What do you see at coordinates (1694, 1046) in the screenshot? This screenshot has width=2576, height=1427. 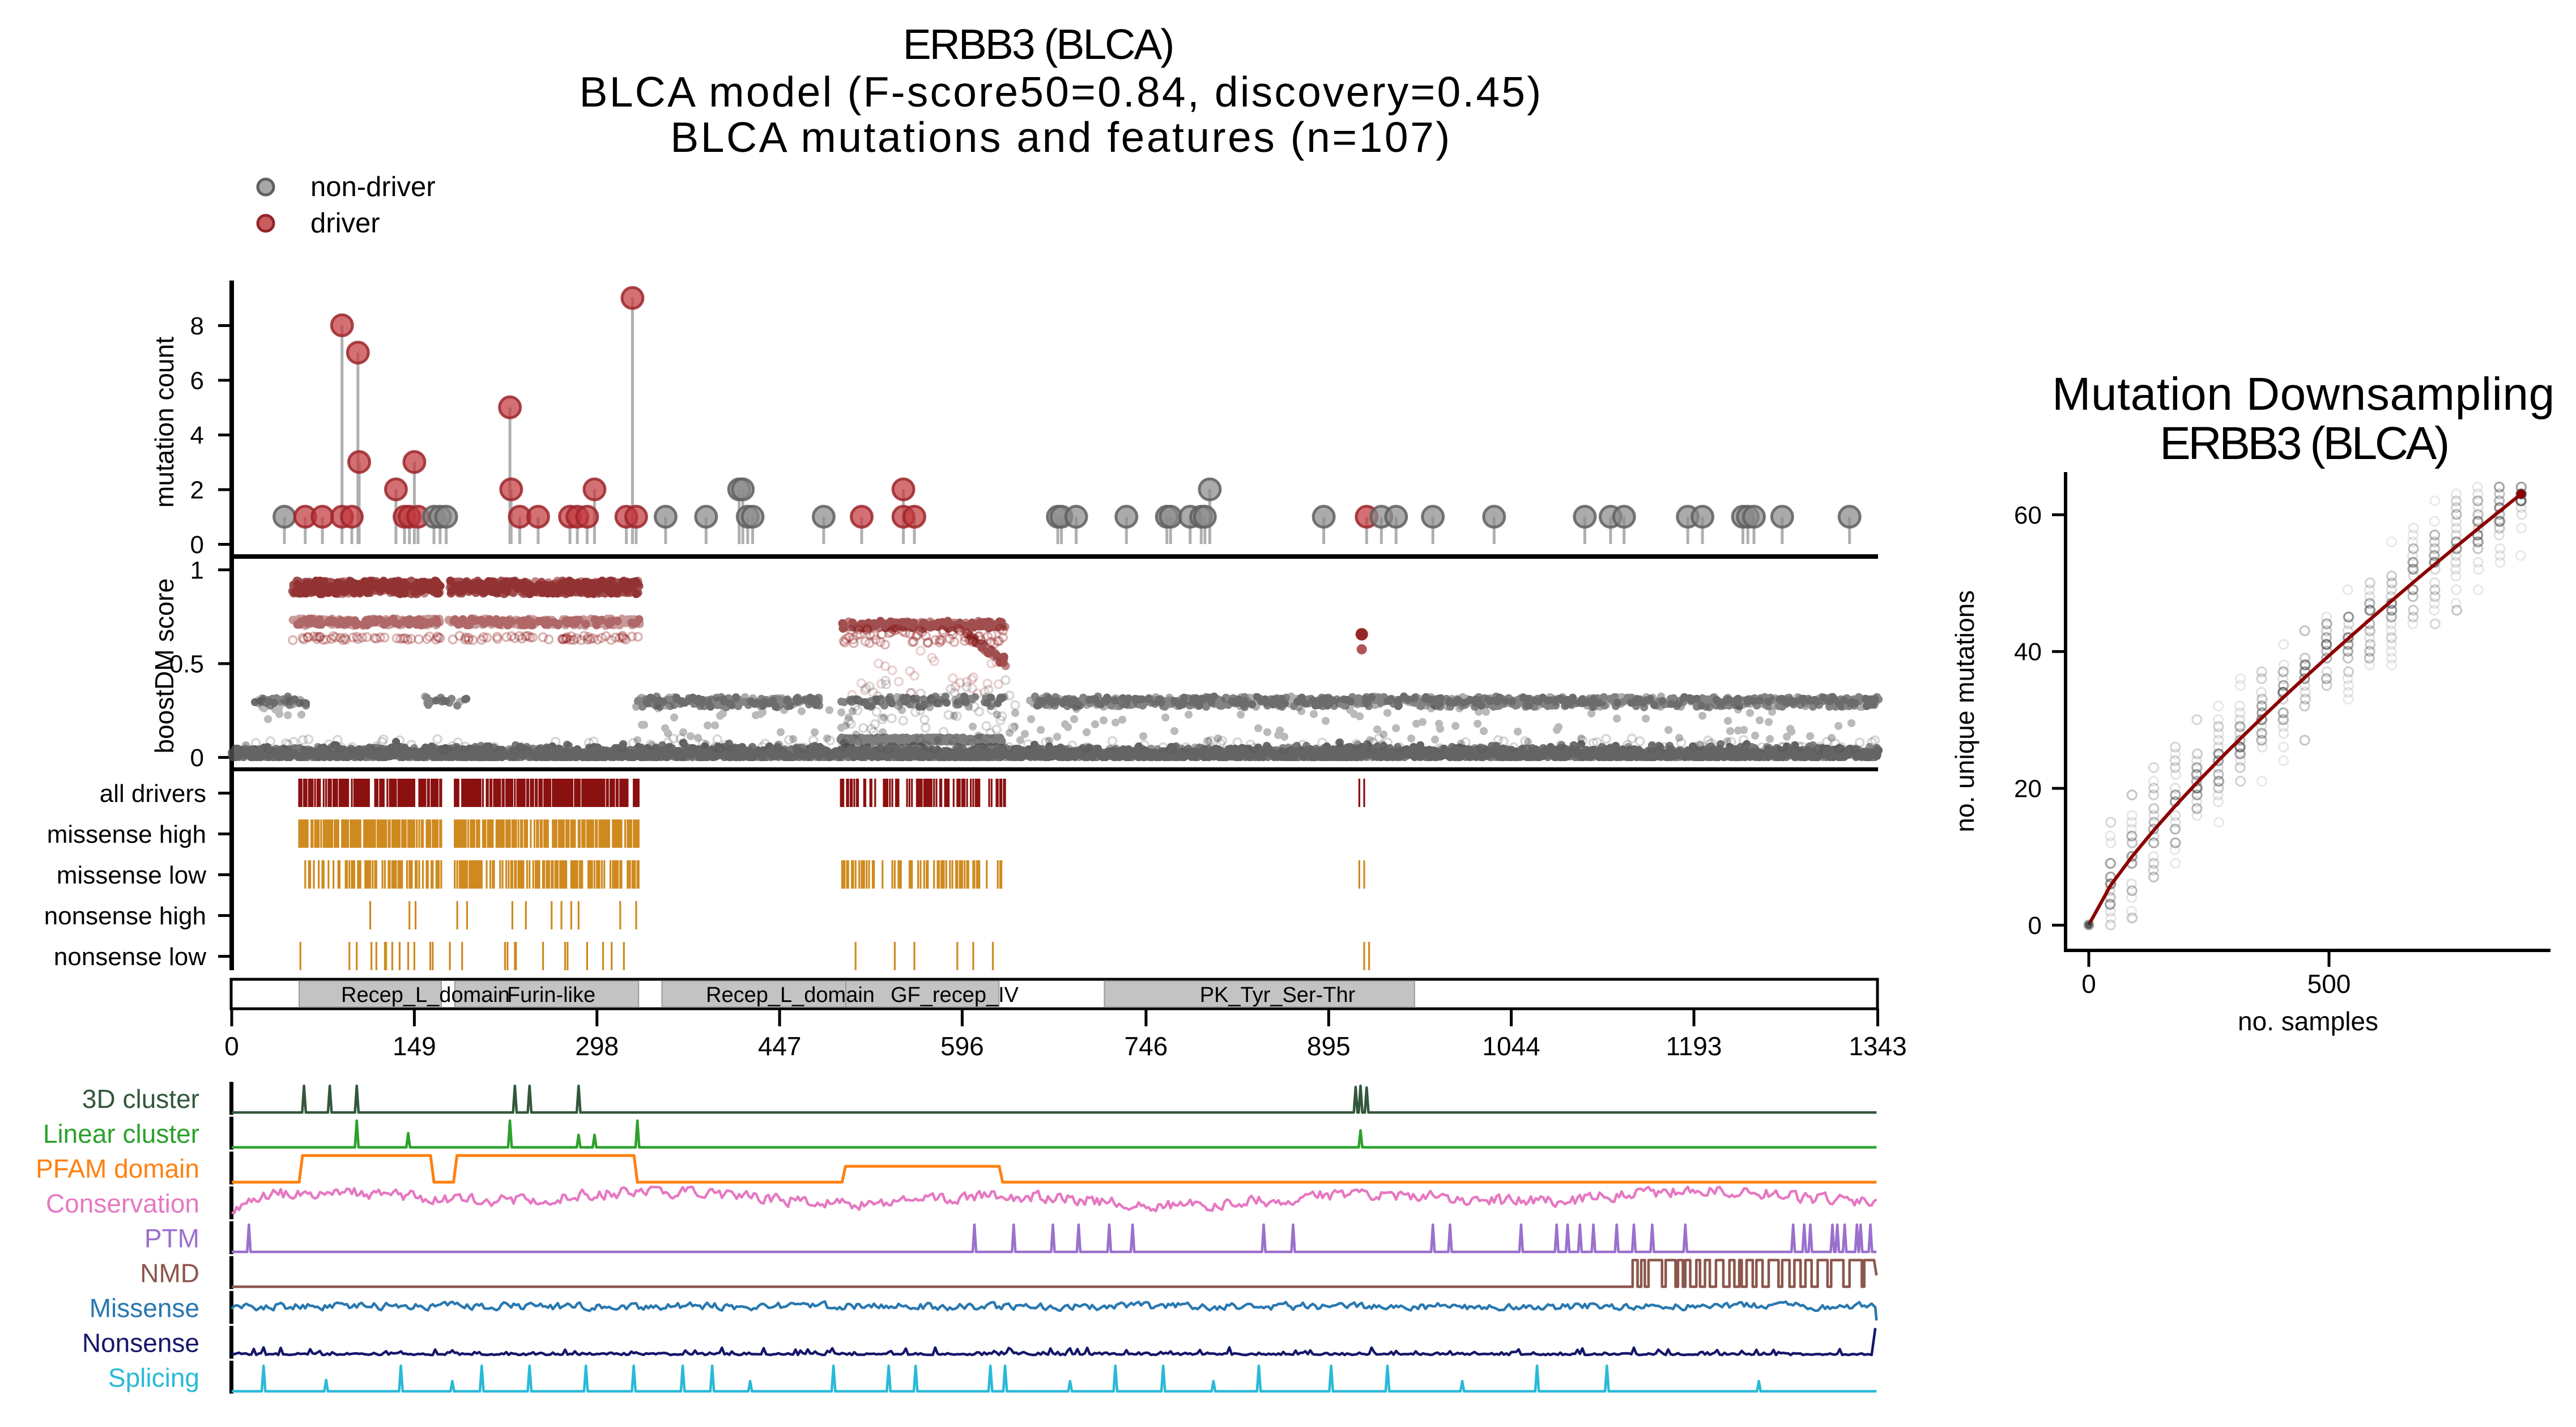 I see `svg-text: 1193` at bounding box center [1694, 1046].